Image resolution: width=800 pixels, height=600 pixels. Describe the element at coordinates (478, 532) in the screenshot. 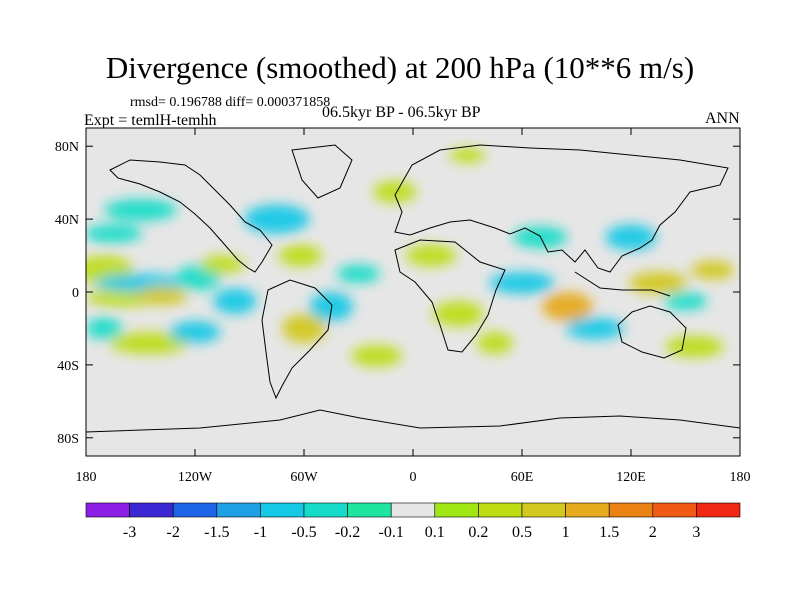

I see `colorbar-label: 0.2` at that location.